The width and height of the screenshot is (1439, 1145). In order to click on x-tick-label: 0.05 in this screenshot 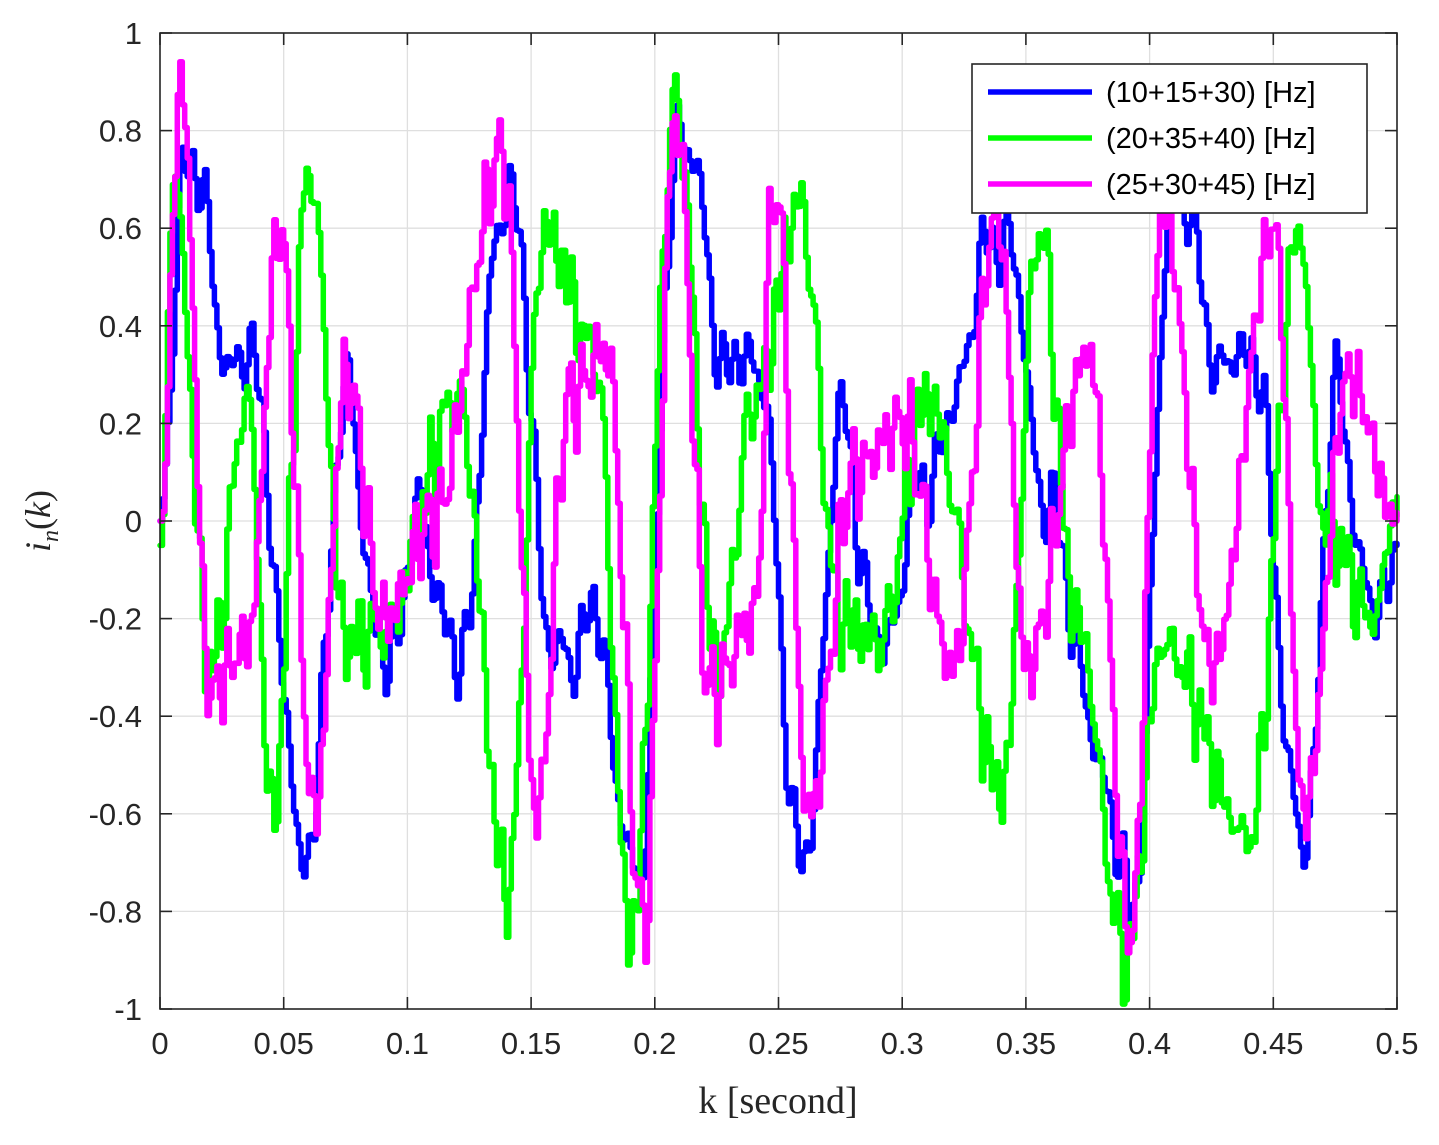, I will do `click(284, 1043)`.